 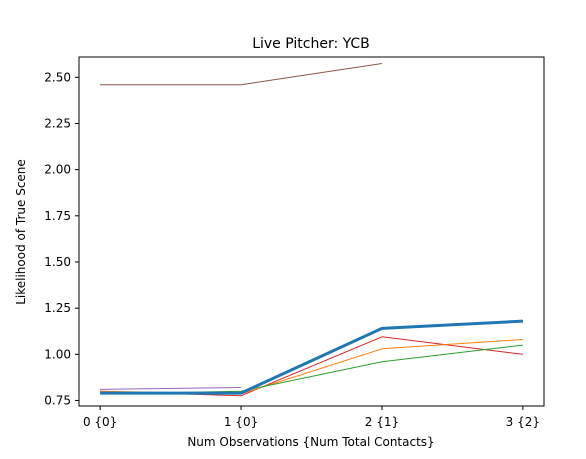 I want to click on y-tick-label: 1.25, so click(x=57, y=308).